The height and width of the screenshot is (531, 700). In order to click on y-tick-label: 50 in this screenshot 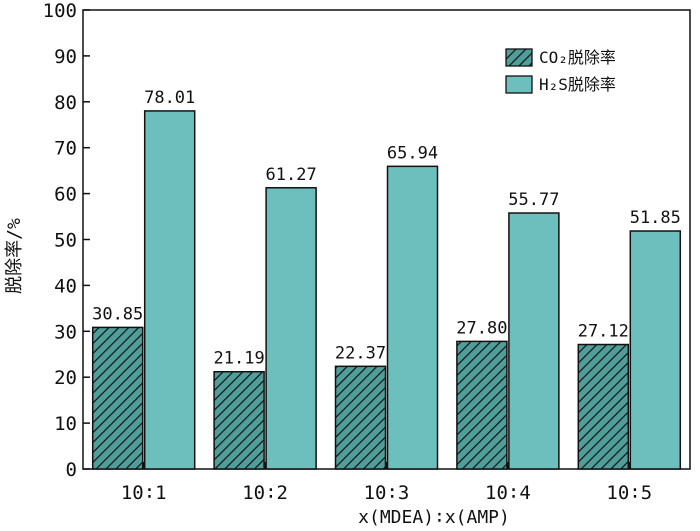, I will do `click(65, 241)`.